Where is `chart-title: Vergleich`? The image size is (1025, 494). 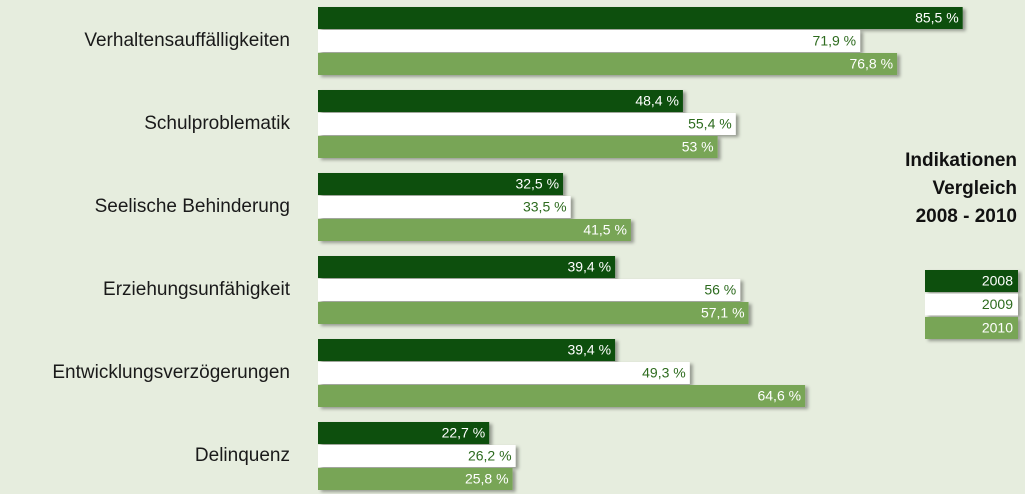
chart-title: Vergleich is located at coordinates (975, 188).